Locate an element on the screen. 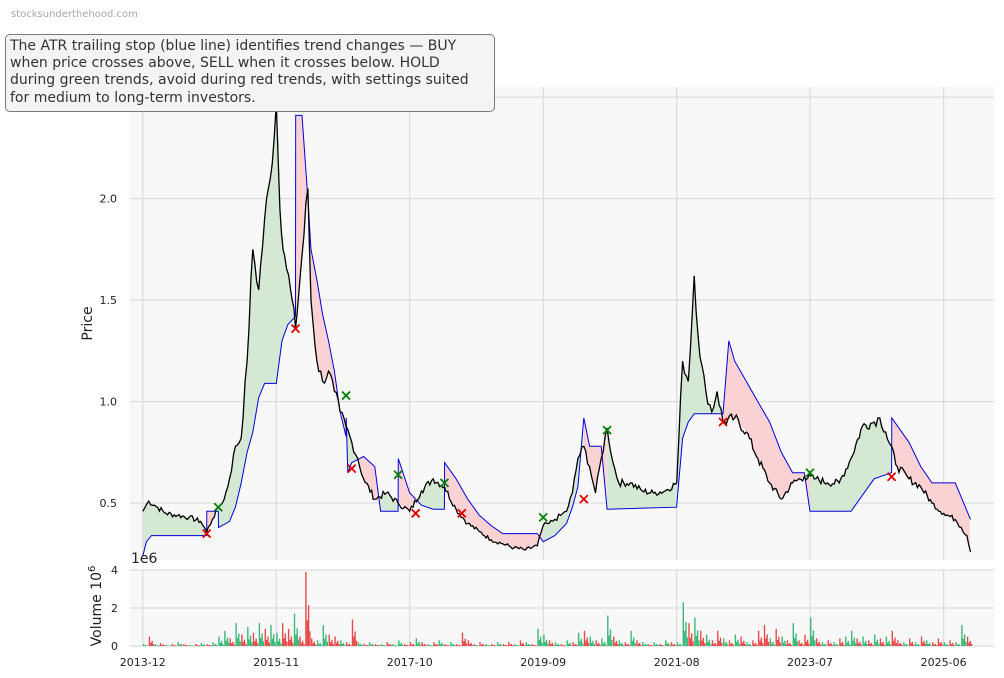 This screenshot has width=1004, height=678. buy-signal-marker is located at coordinates (810, 473).